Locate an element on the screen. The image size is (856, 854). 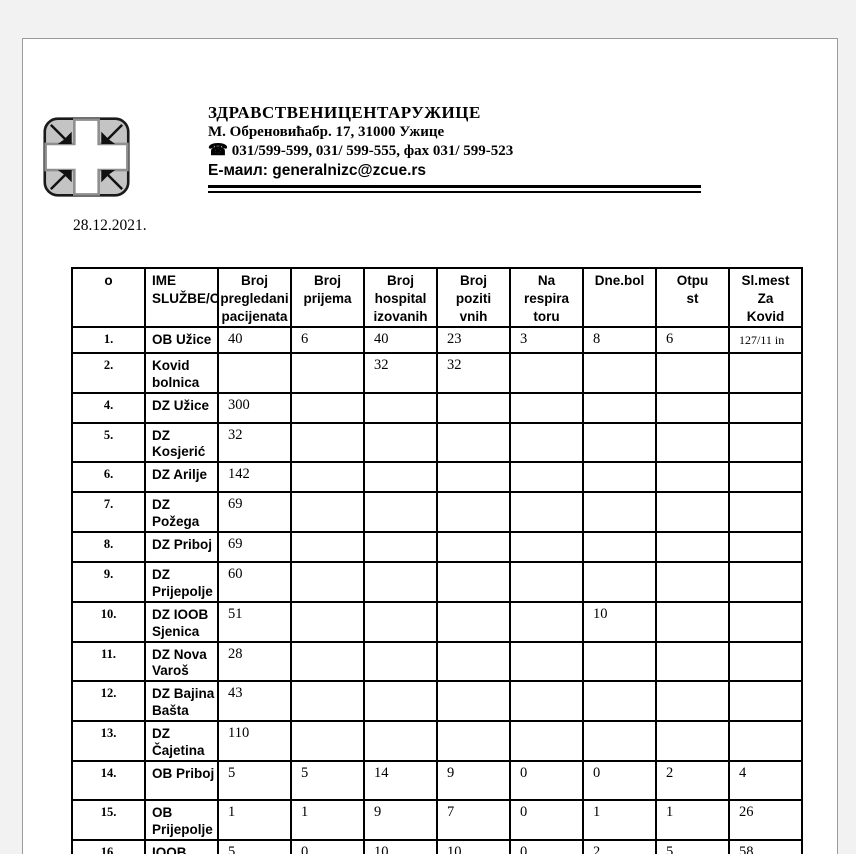
table-row: 13. DZ Čajetina 110 is located at coordinates (437, 741).